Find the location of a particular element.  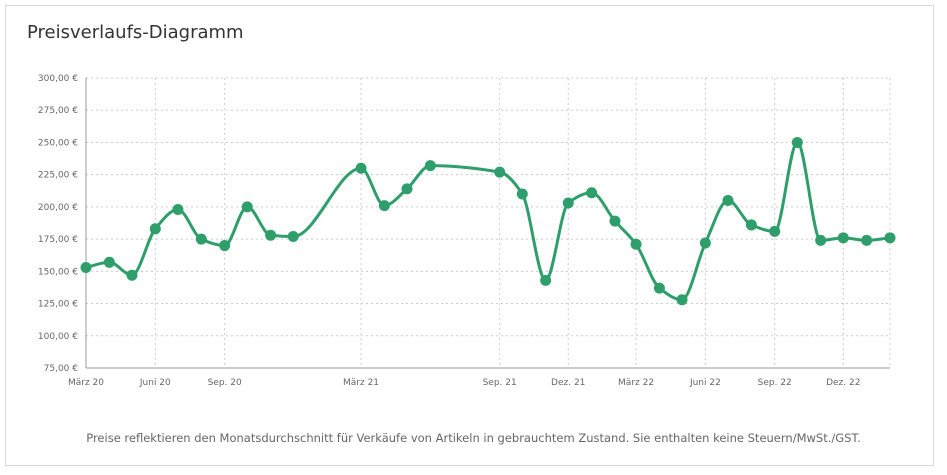

y-tick-label: 275,00 € is located at coordinates (58, 111).